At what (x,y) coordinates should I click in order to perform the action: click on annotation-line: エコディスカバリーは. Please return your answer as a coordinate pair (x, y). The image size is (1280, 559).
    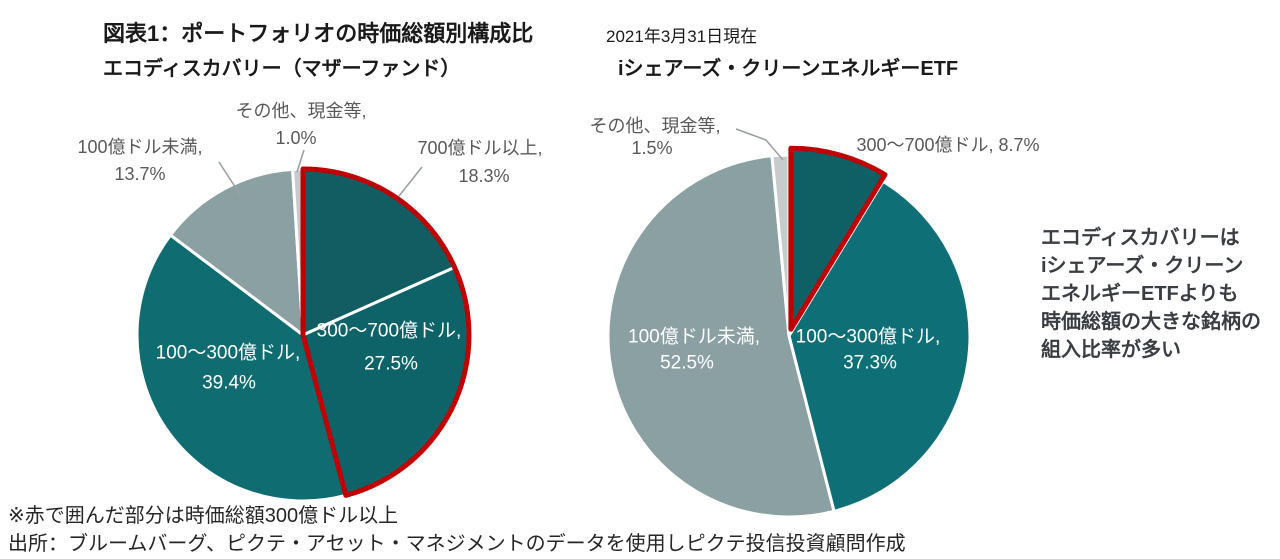
    Looking at the image, I should click on (1140, 238).